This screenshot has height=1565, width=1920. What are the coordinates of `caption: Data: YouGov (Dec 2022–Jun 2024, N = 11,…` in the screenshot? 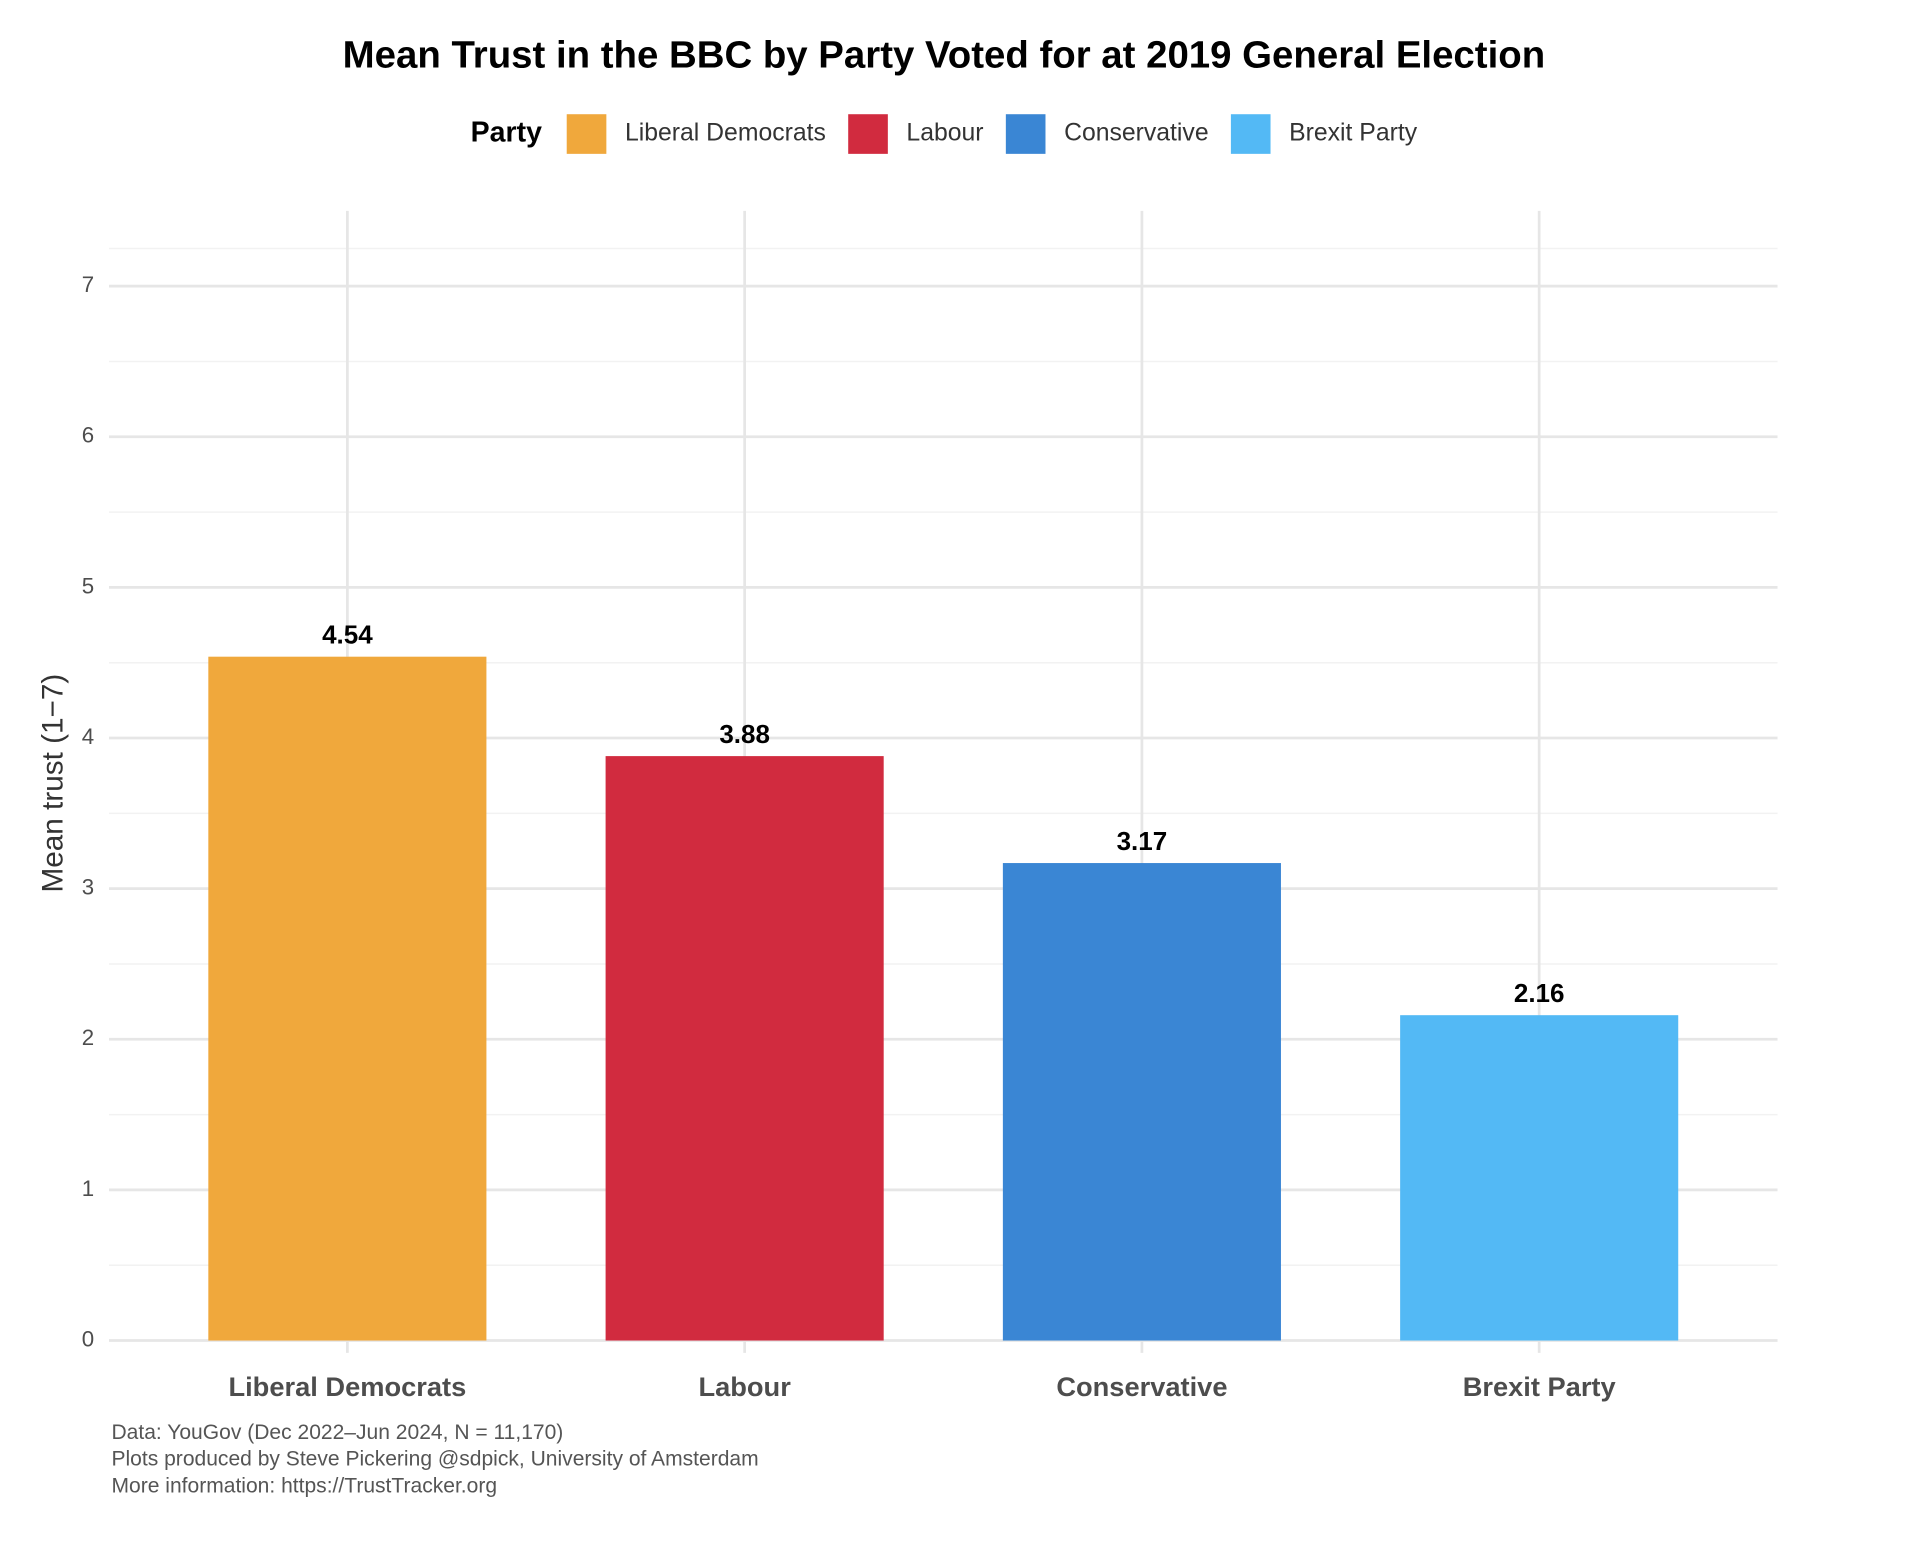 It's located at (337, 1432).